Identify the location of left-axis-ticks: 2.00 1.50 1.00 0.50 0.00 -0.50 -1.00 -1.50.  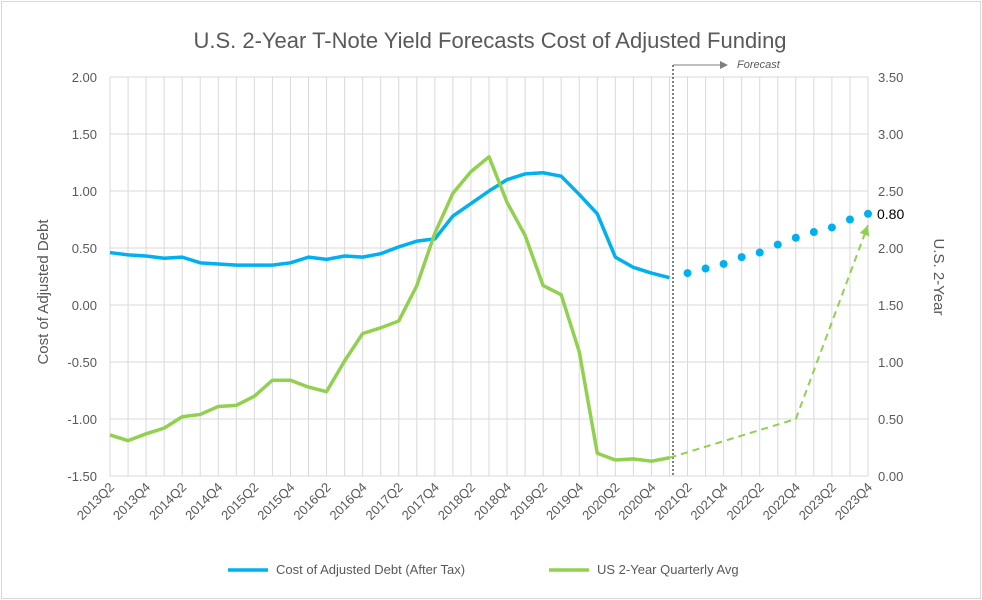
(82, 277).